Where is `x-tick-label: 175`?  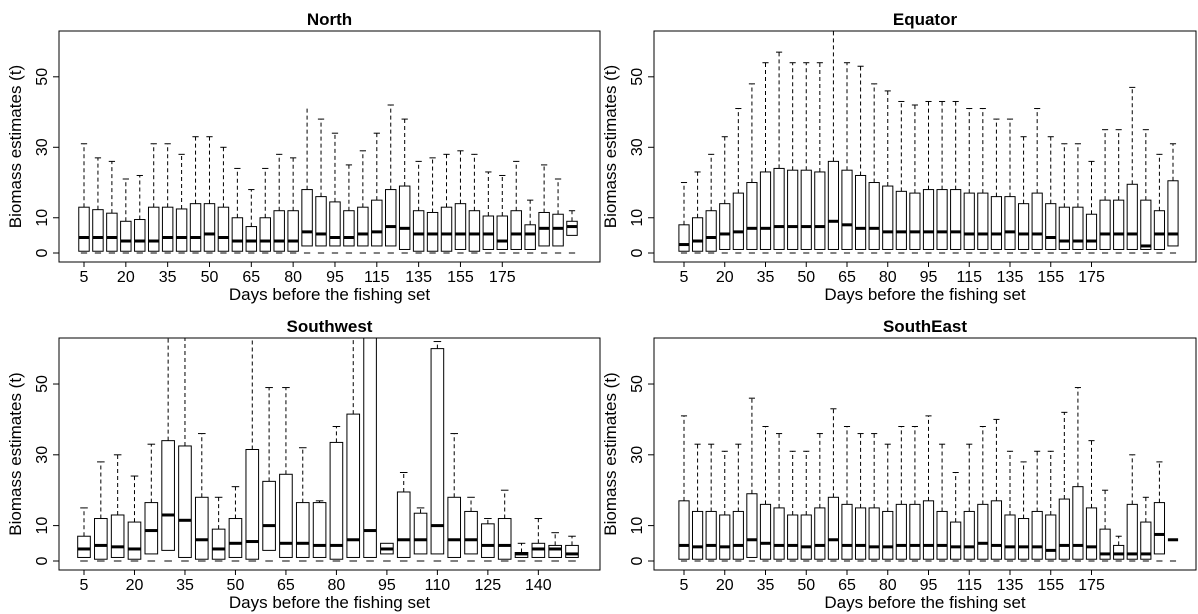 x-tick-label: 175 is located at coordinates (1091, 277).